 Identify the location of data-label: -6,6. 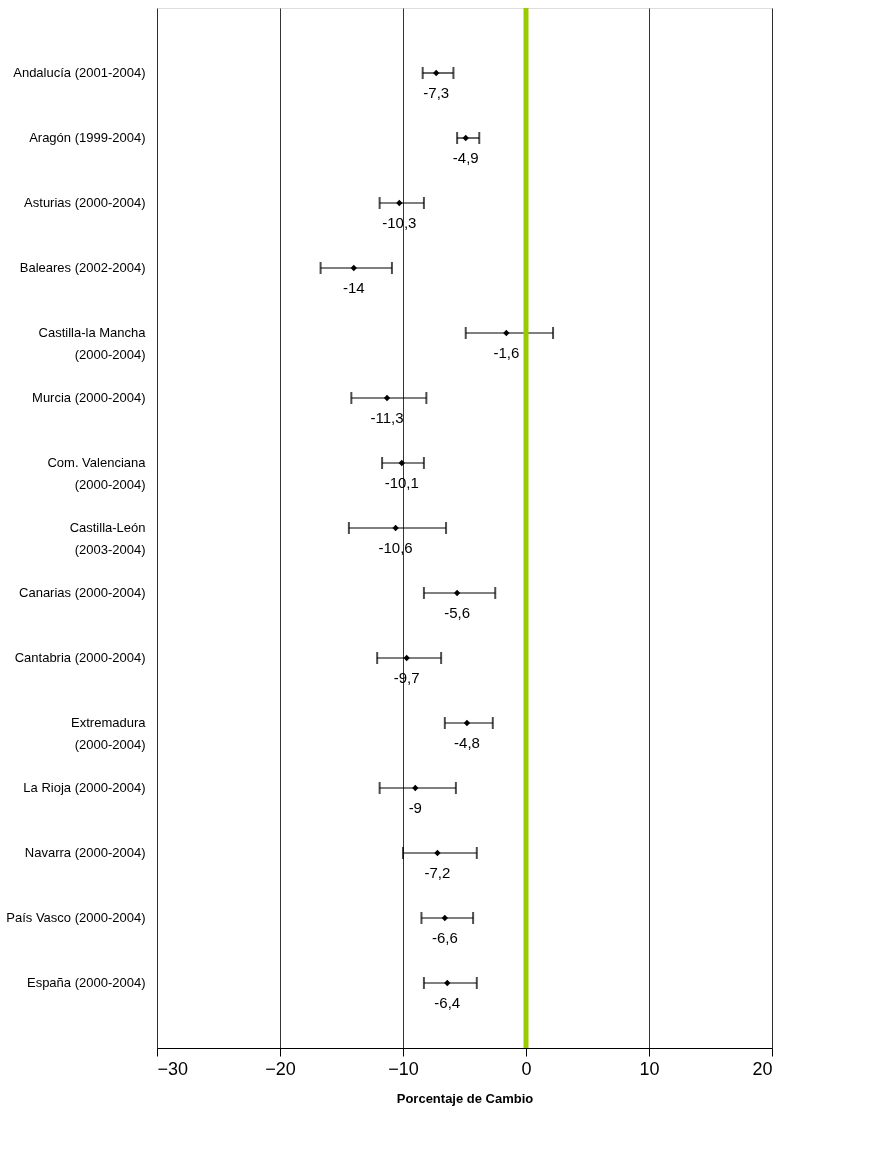
(444, 937).